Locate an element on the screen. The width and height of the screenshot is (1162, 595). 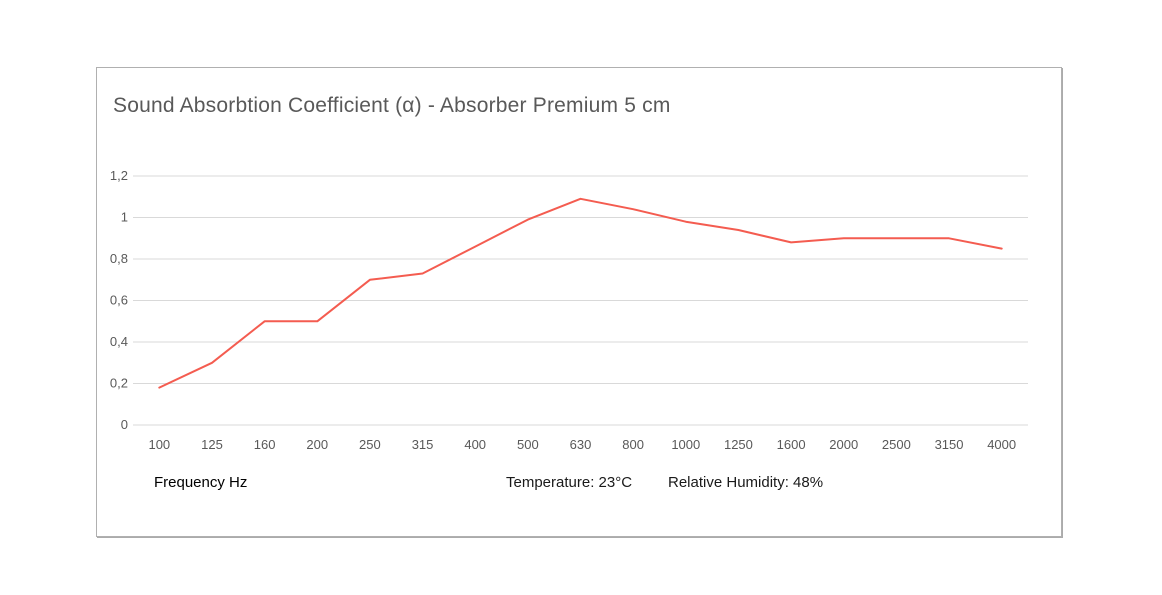
x-tick-label: 1600 is located at coordinates (791, 444).